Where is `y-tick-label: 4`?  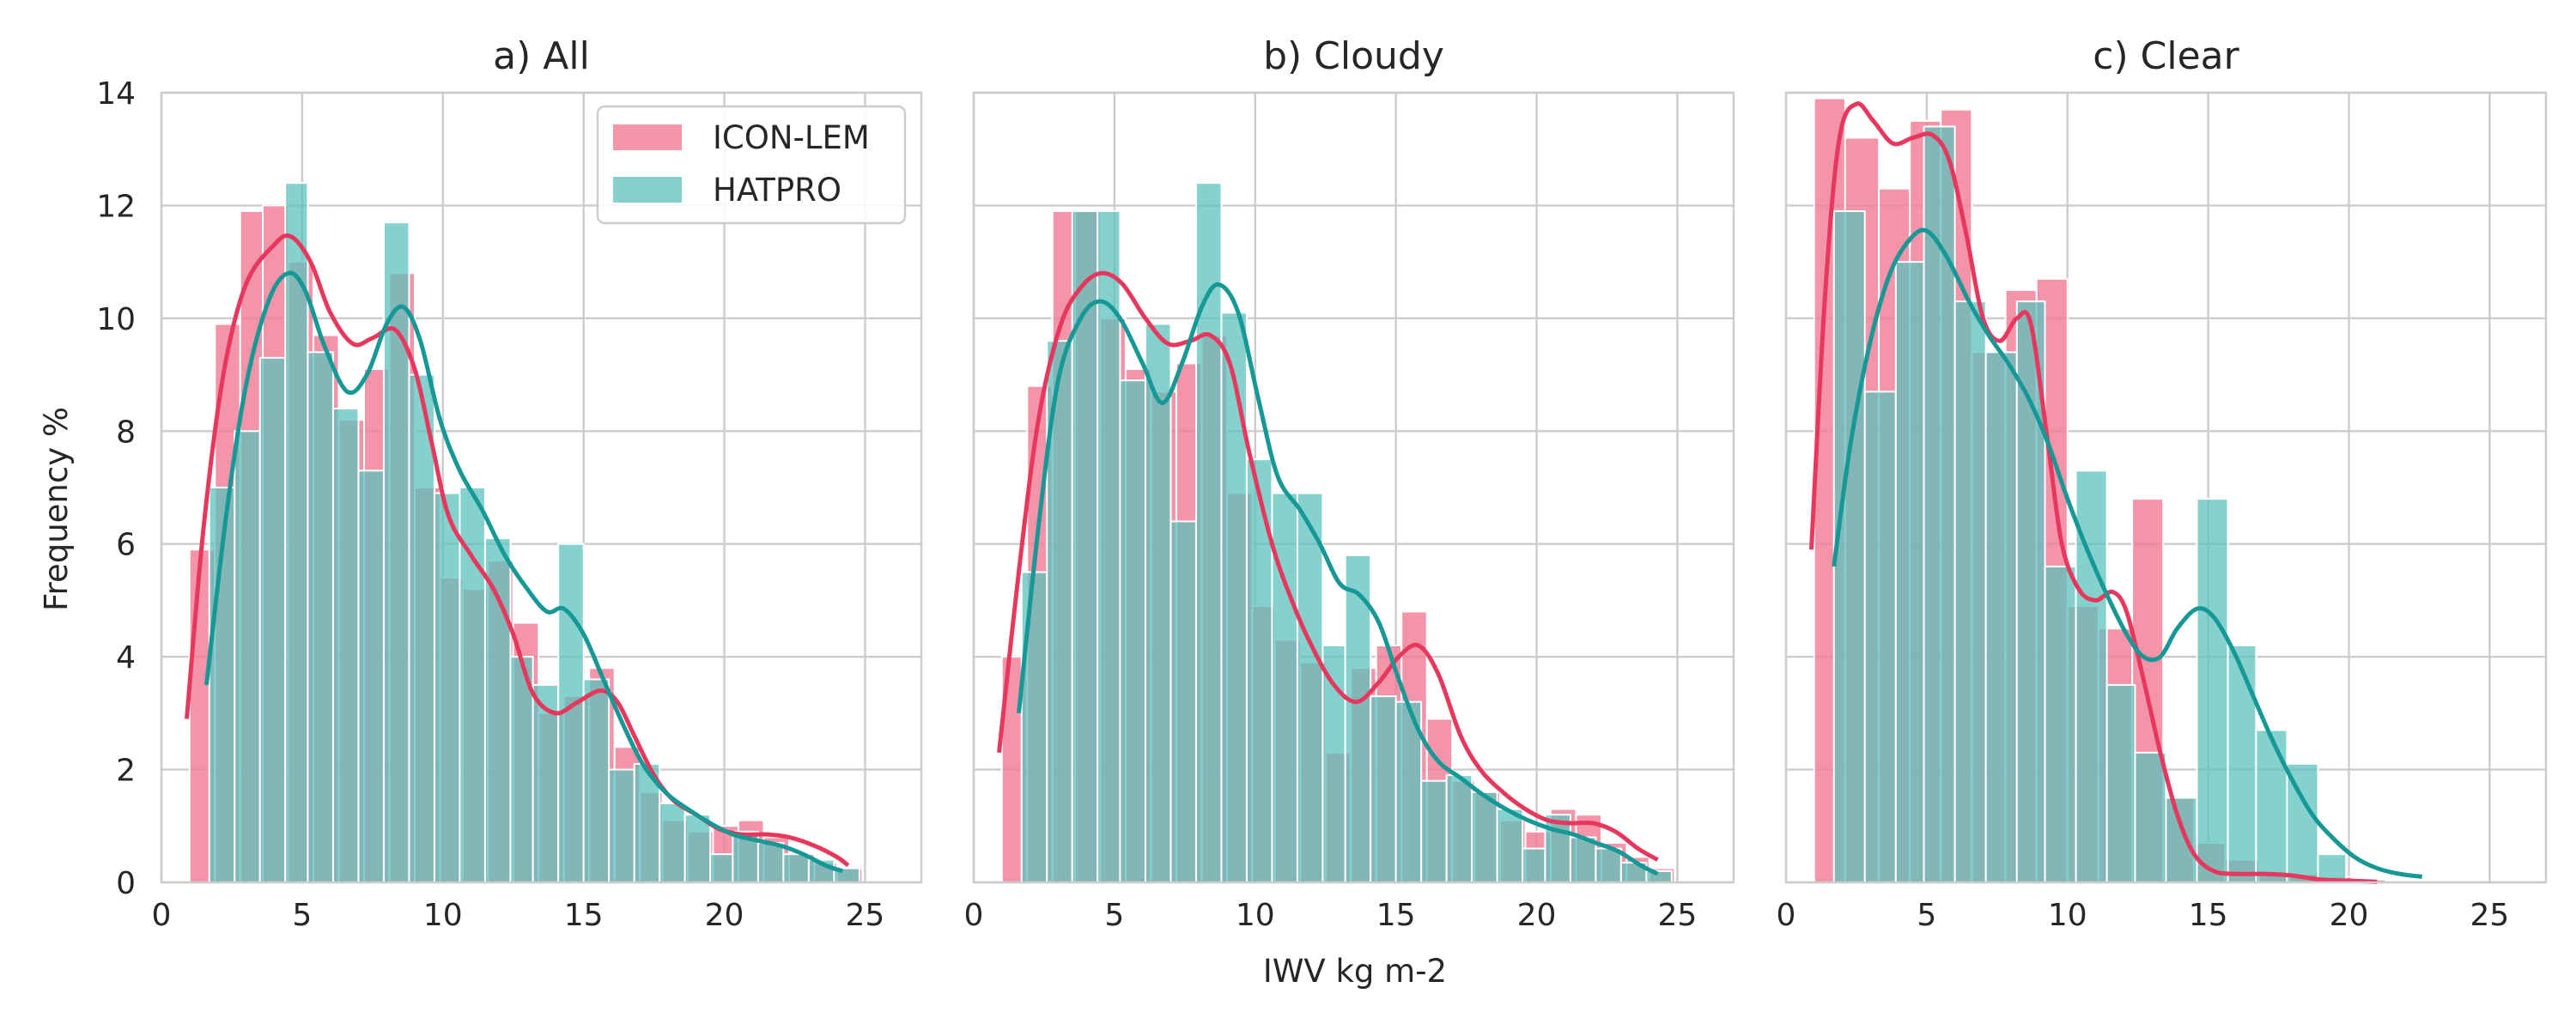
y-tick-label: 4 is located at coordinates (126, 658).